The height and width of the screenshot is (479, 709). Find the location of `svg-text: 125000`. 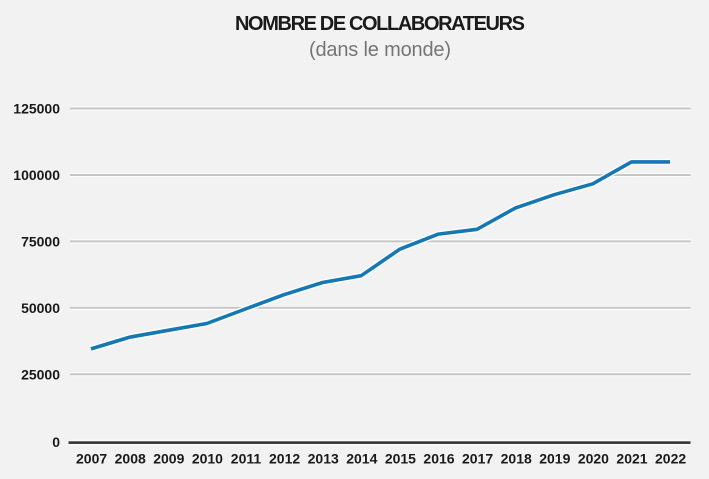

svg-text: 125000 is located at coordinates (36, 109).